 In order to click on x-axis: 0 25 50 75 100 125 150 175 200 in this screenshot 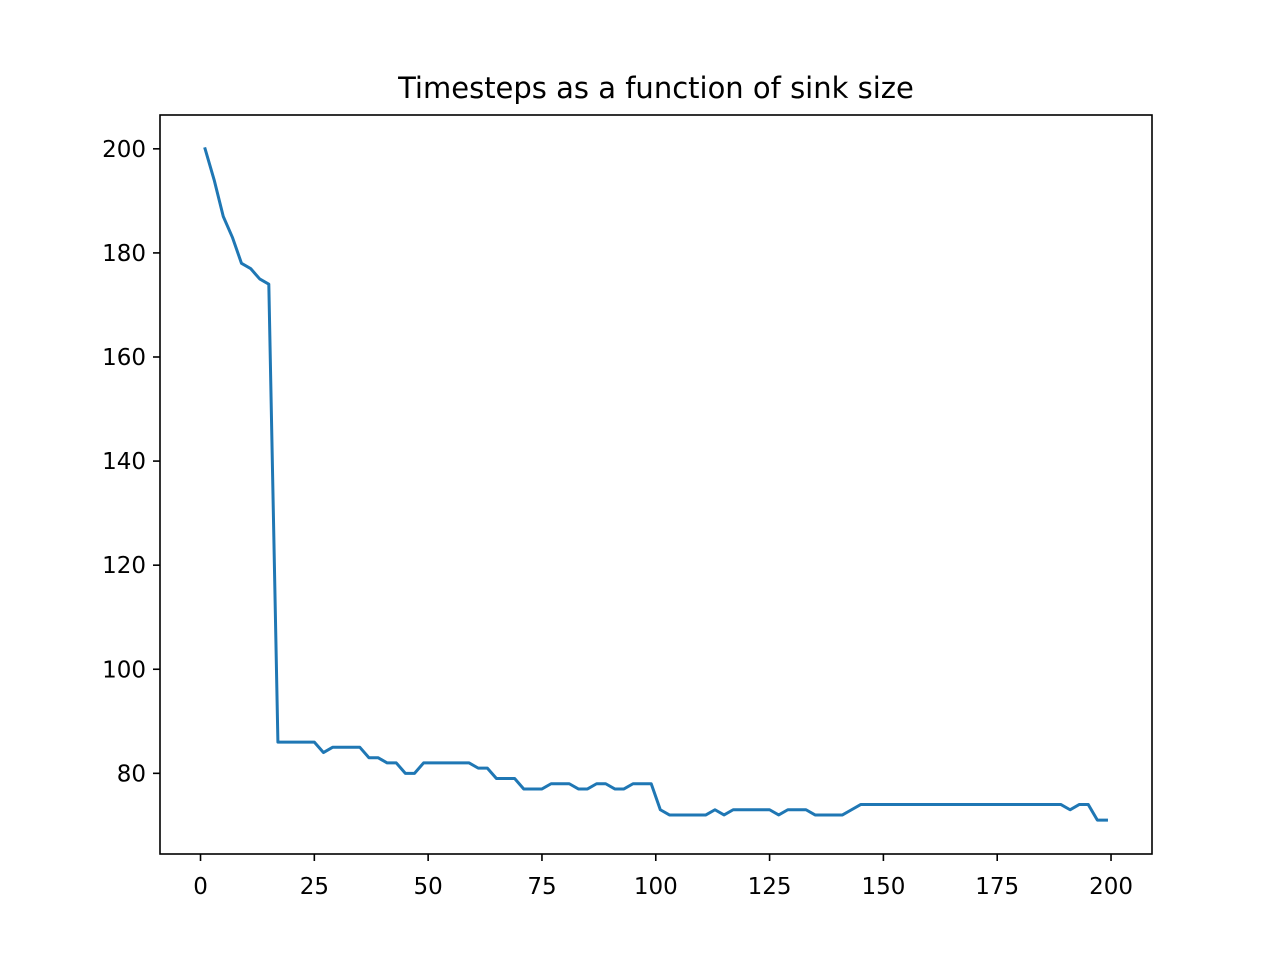, I will do `click(663, 877)`.